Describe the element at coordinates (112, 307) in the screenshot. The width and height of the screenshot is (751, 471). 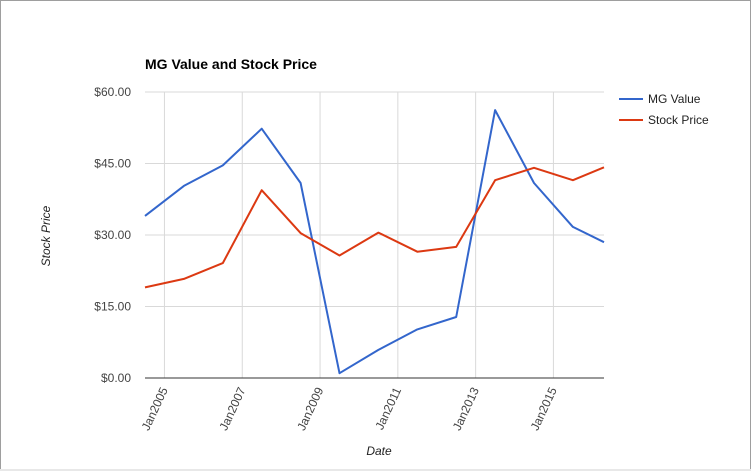
I see `y-tick-label: $15.00` at that location.